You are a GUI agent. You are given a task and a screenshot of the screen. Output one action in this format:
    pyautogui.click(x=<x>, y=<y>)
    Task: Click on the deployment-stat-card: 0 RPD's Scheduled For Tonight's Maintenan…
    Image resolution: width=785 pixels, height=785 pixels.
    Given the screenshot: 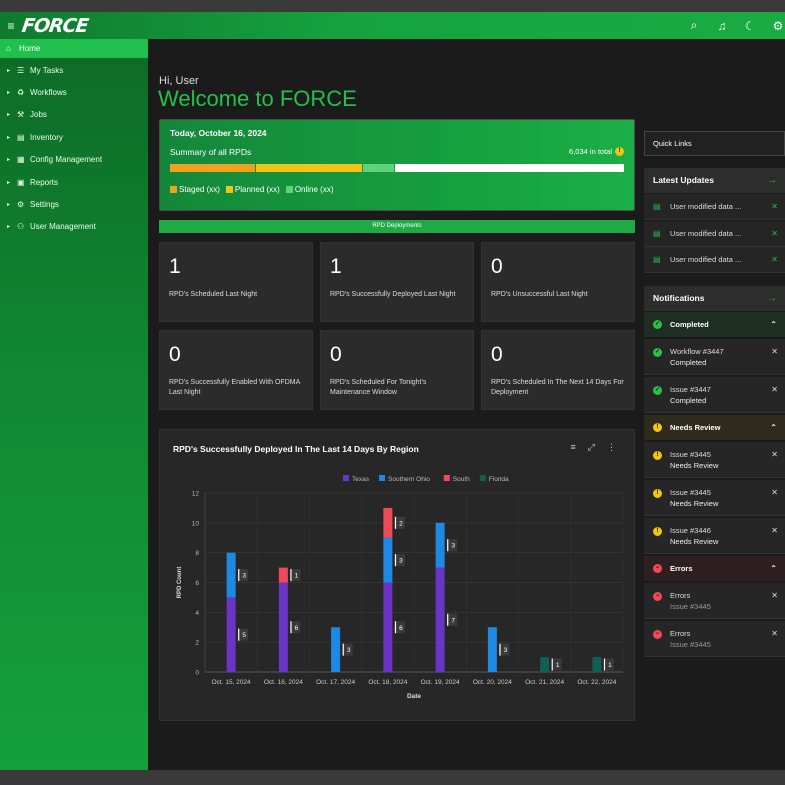 What is the action you would take?
    pyautogui.click(x=397, y=370)
    